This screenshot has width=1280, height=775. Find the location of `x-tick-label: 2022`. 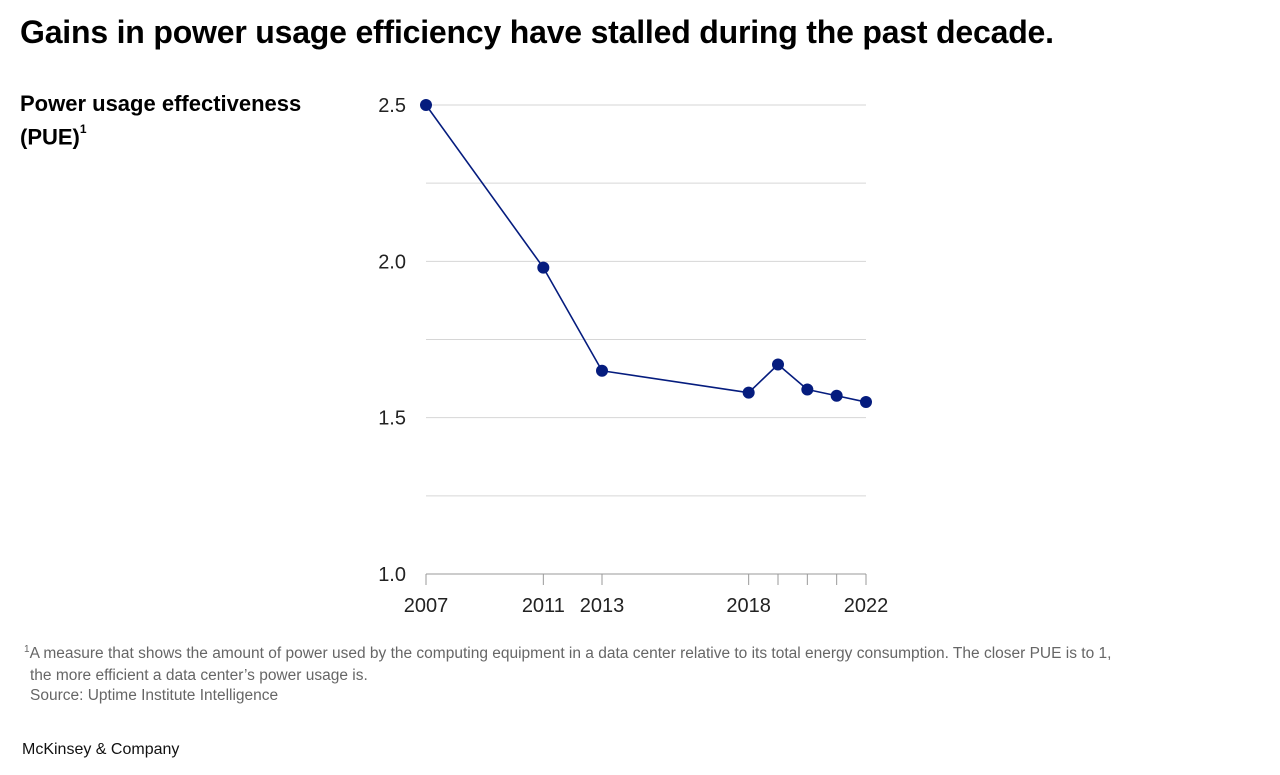

x-tick-label: 2022 is located at coordinates (866, 606).